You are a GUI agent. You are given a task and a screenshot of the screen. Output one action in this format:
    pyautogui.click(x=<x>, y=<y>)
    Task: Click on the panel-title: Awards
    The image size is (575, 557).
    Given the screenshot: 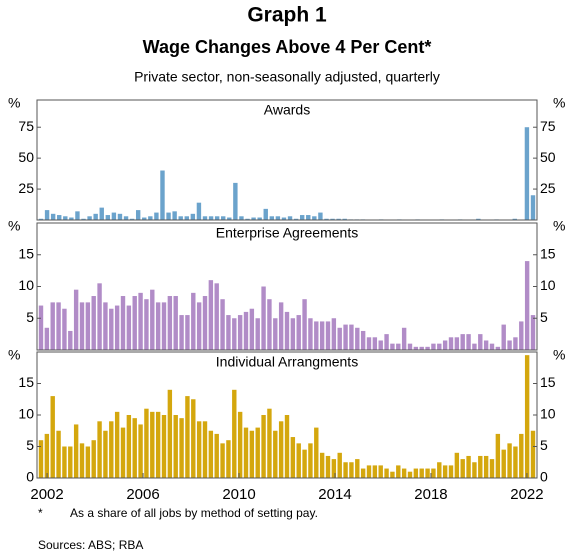 What is the action you would take?
    pyautogui.click(x=287, y=110)
    